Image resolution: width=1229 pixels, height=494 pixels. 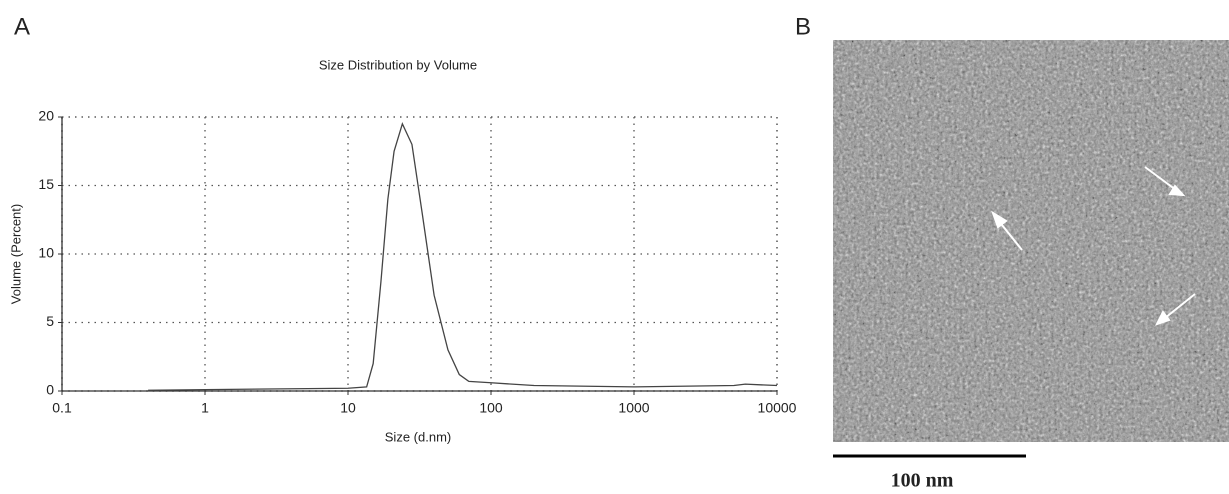 What do you see at coordinates (50, 321) in the screenshot?
I see `y-tick-label: 5` at bounding box center [50, 321].